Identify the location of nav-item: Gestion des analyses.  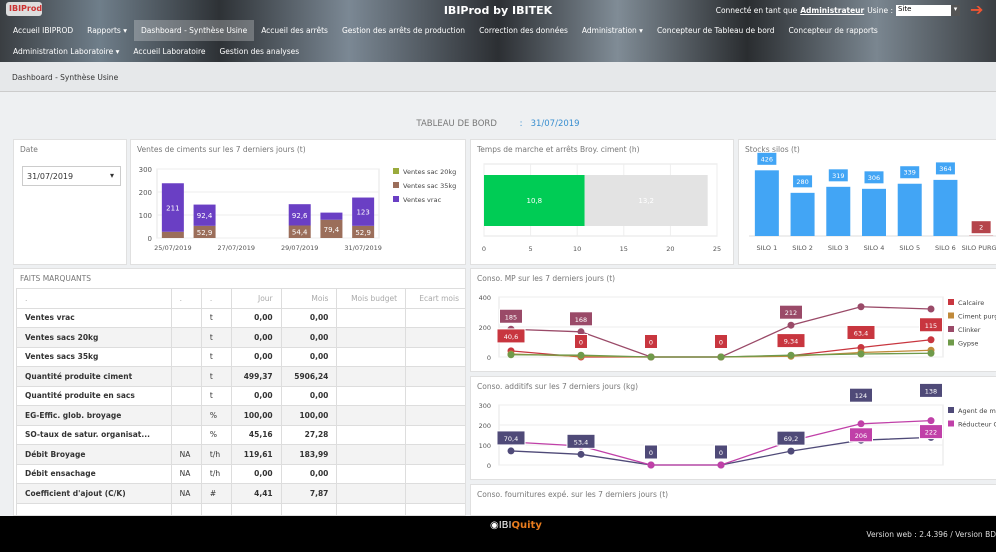
(259, 51).